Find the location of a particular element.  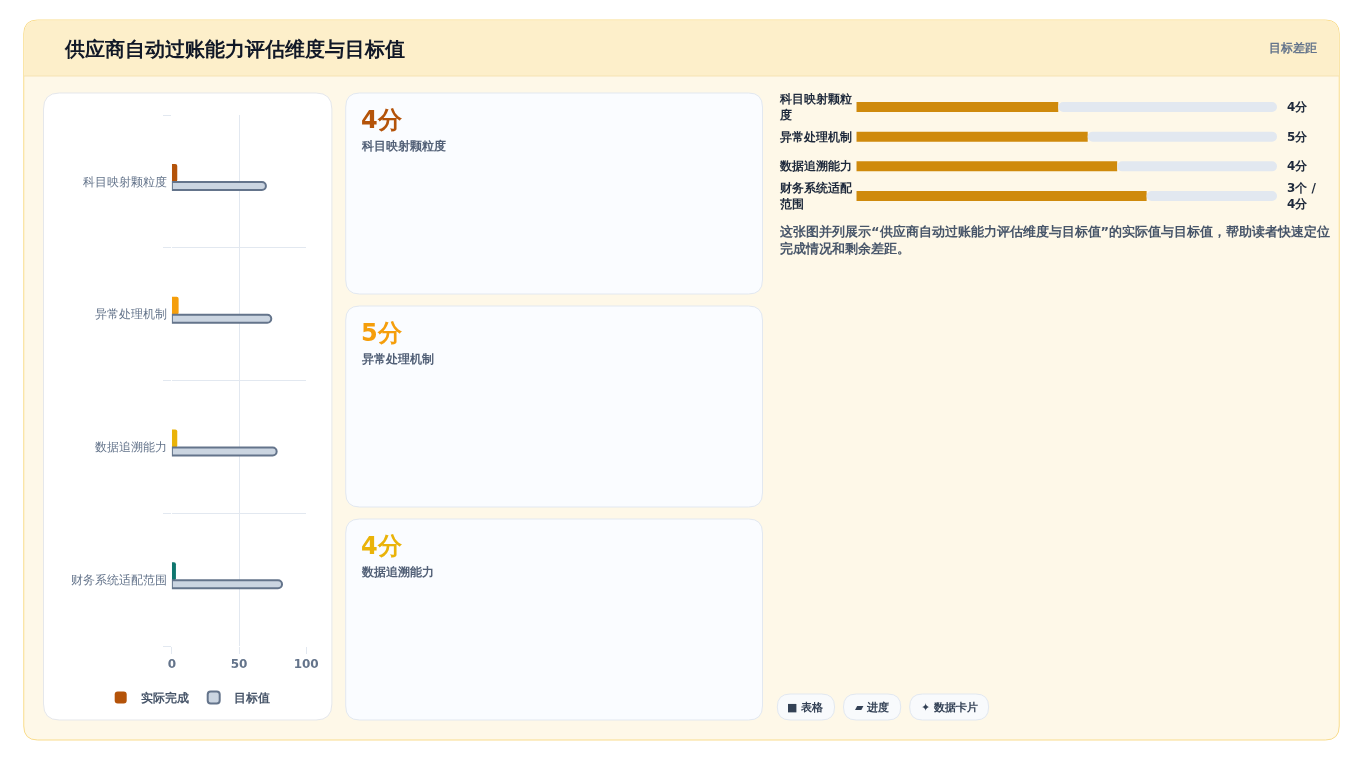

text: 3个 / 4分 is located at coordinates (1302, 196).